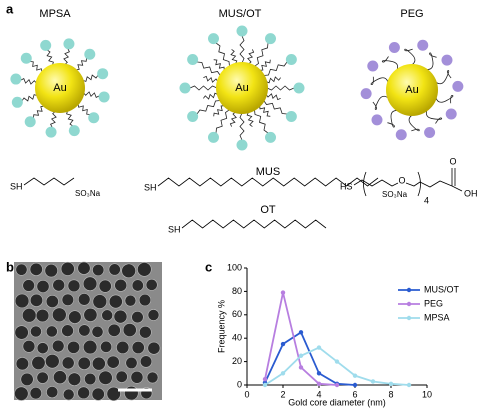  What do you see at coordinates (239, 384) in the screenshot?
I see `y-tick-label: 0` at bounding box center [239, 384].